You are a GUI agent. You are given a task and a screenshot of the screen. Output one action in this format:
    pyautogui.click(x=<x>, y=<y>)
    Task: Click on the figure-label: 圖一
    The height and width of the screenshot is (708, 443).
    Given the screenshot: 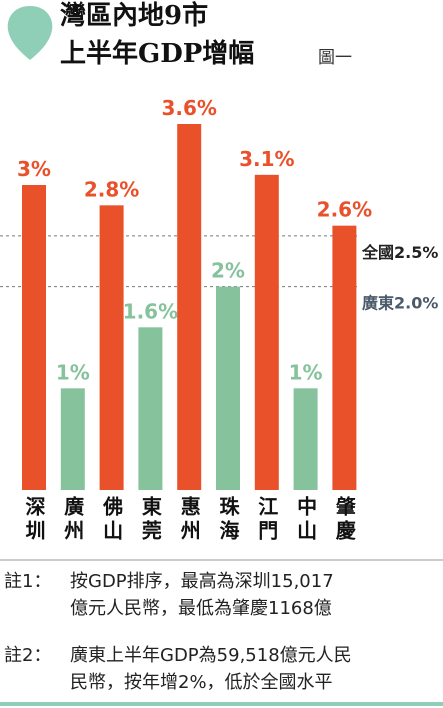 What is the action you would take?
    pyautogui.click(x=335, y=58)
    